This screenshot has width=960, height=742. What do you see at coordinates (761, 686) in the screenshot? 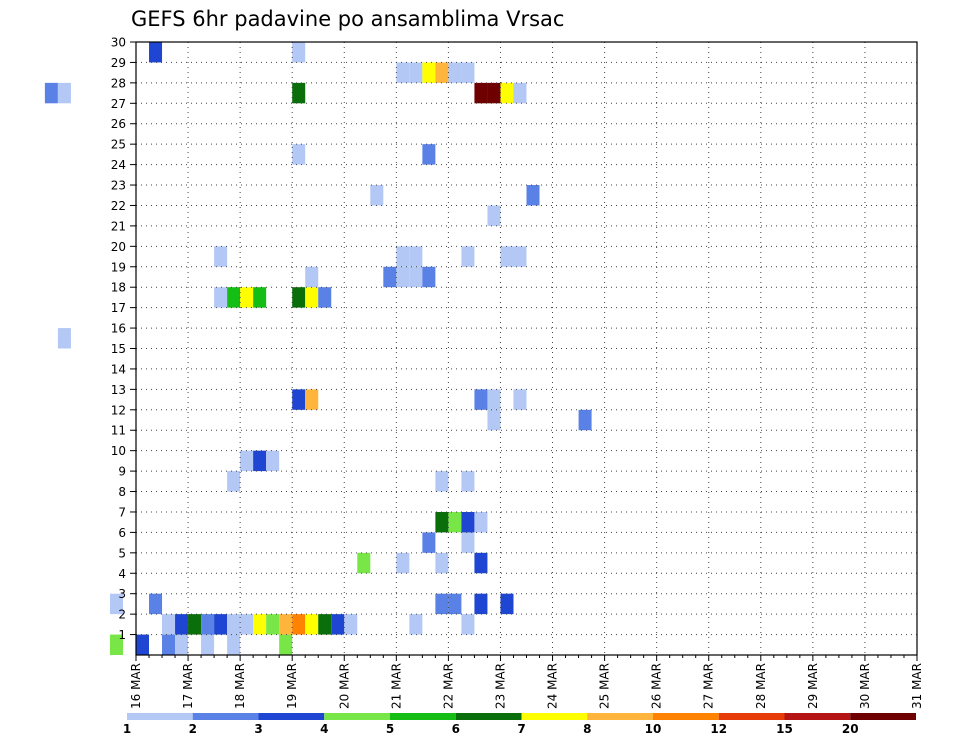
I see `x-tick-label: 28 MAR` at bounding box center [761, 686].